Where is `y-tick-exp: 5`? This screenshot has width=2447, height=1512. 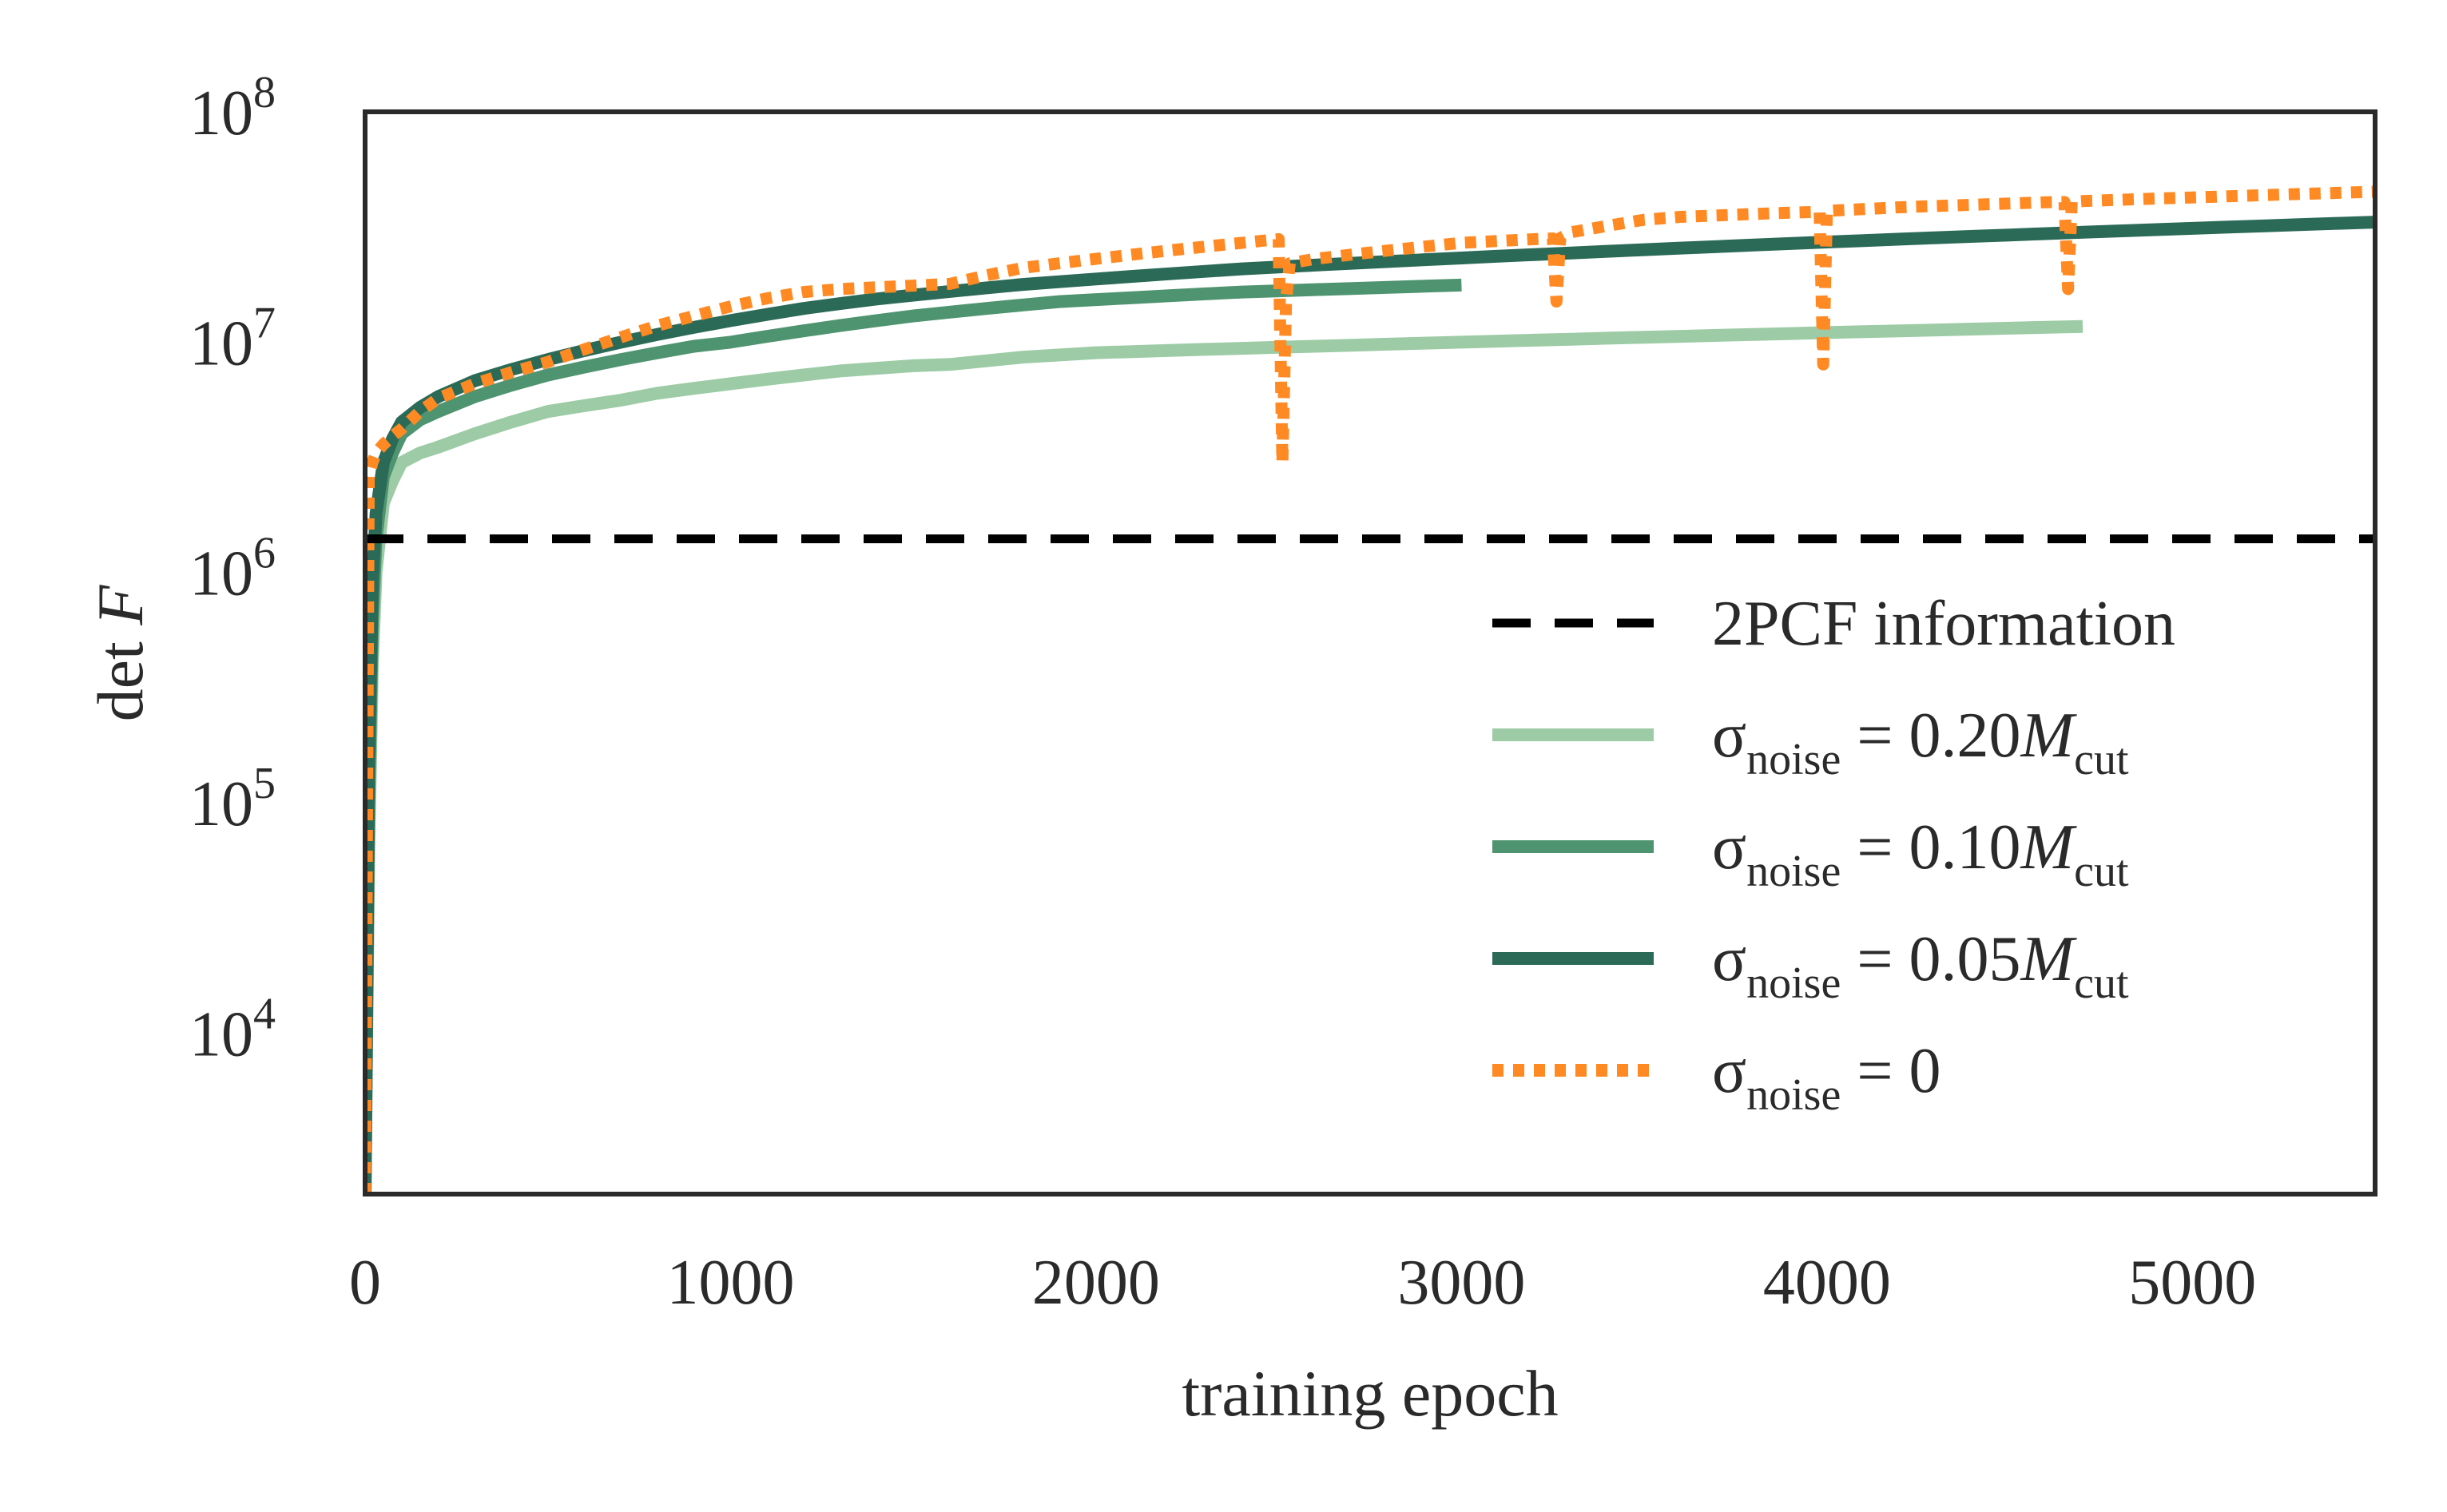
y-tick-exp: 5 is located at coordinates (264, 783).